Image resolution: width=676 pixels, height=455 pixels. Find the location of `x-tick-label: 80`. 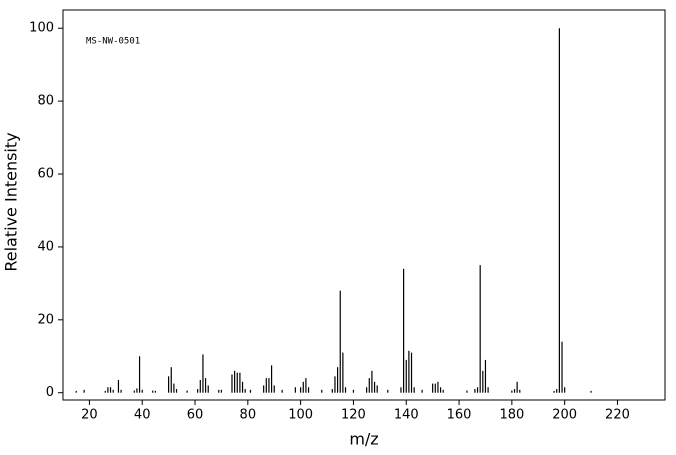

x-tick-label: 80 is located at coordinates (248, 415).